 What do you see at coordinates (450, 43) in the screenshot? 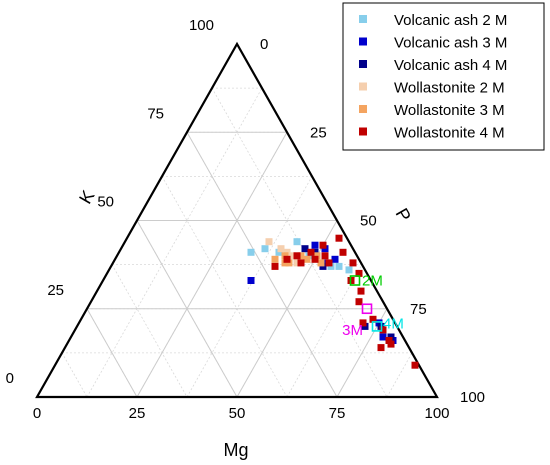
I see `legend-label: Volcanic ash 3 M` at bounding box center [450, 43].